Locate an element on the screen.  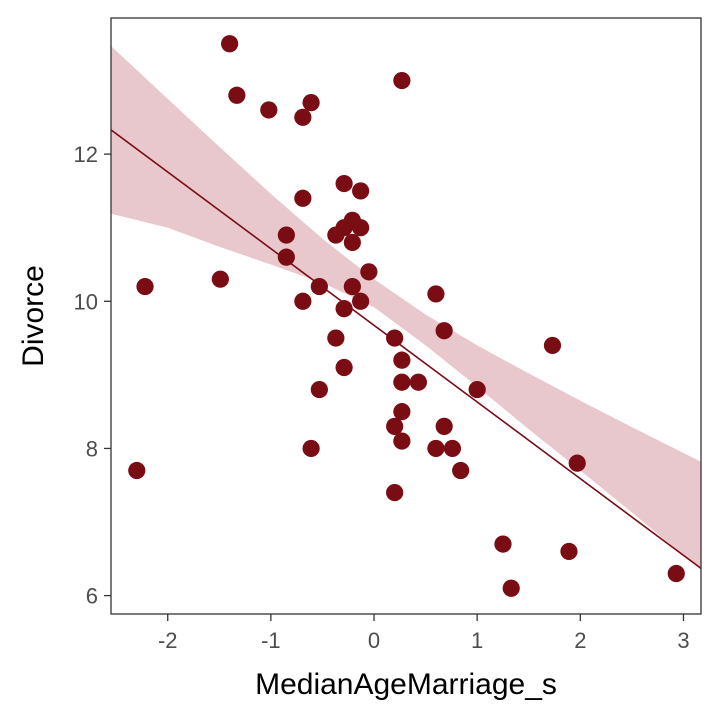
y-tick-label: 6 is located at coordinates (92, 596).